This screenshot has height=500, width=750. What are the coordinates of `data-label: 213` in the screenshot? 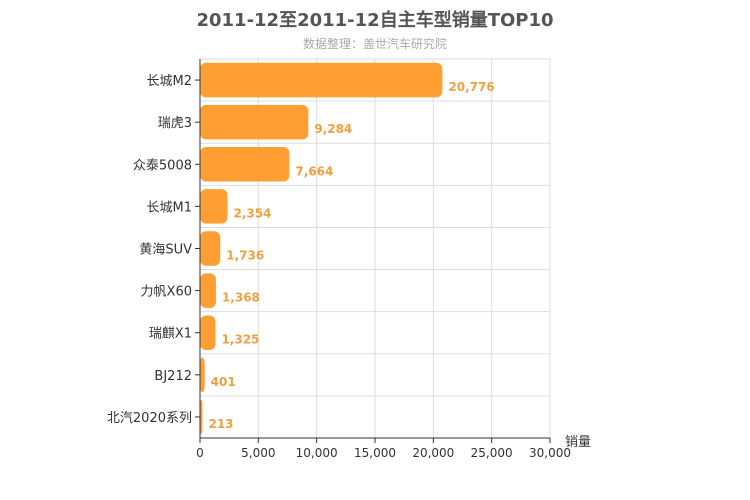 It's located at (220, 424).